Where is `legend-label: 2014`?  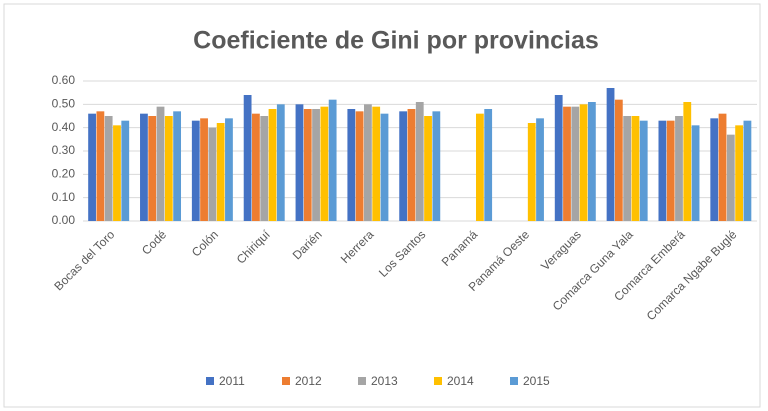 legend-label: 2014 is located at coordinates (460, 381).